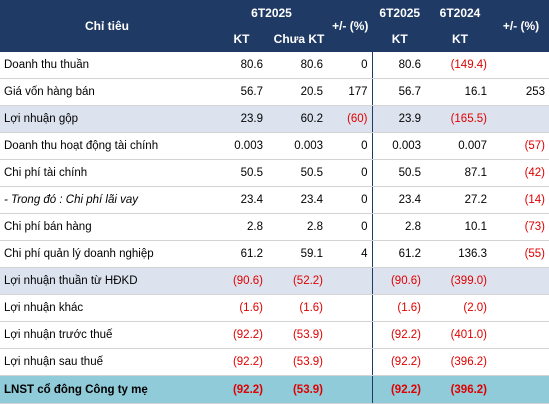 The width and height of the screenshot is (549, 404). What do you see at coordinates (400, 254) in the screenshot?
I see `value-6t2025-kt-b: 61.2` at bounding box center [400, 254].